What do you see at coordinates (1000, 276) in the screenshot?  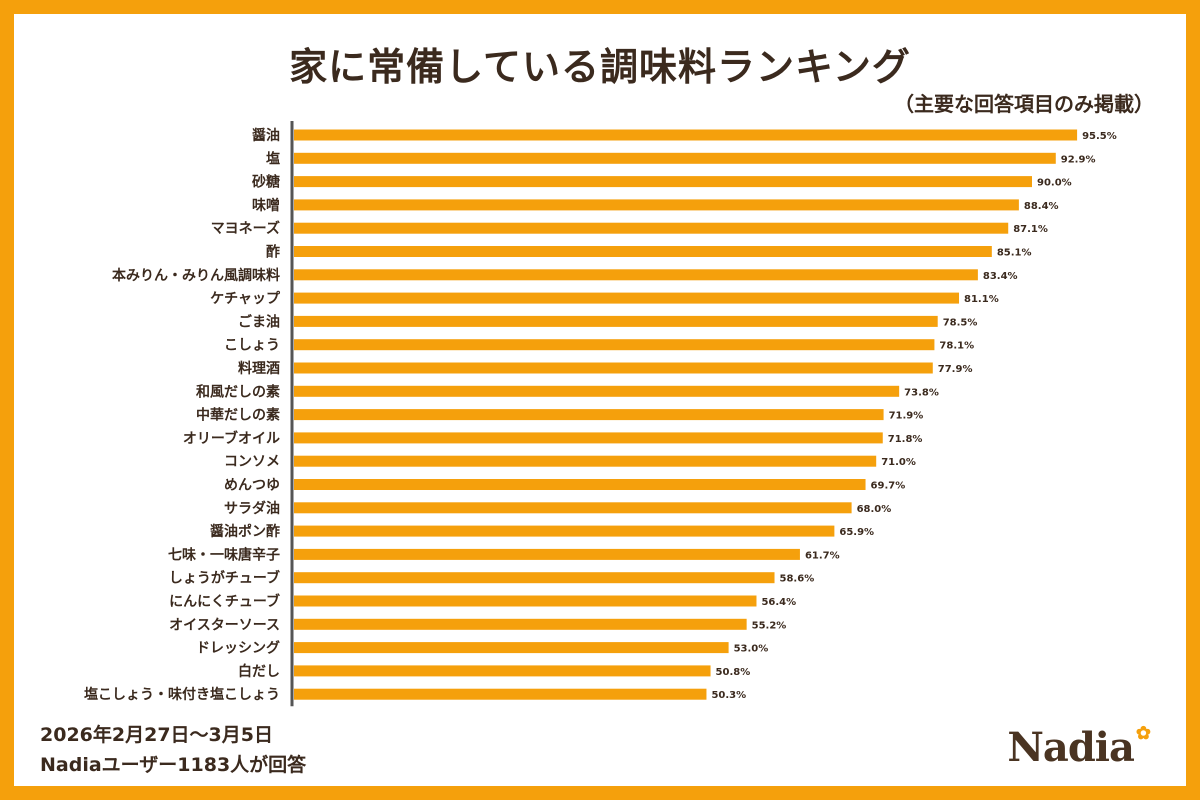 I see `value-label: 83.4%` at bounding box center [1000, 276].